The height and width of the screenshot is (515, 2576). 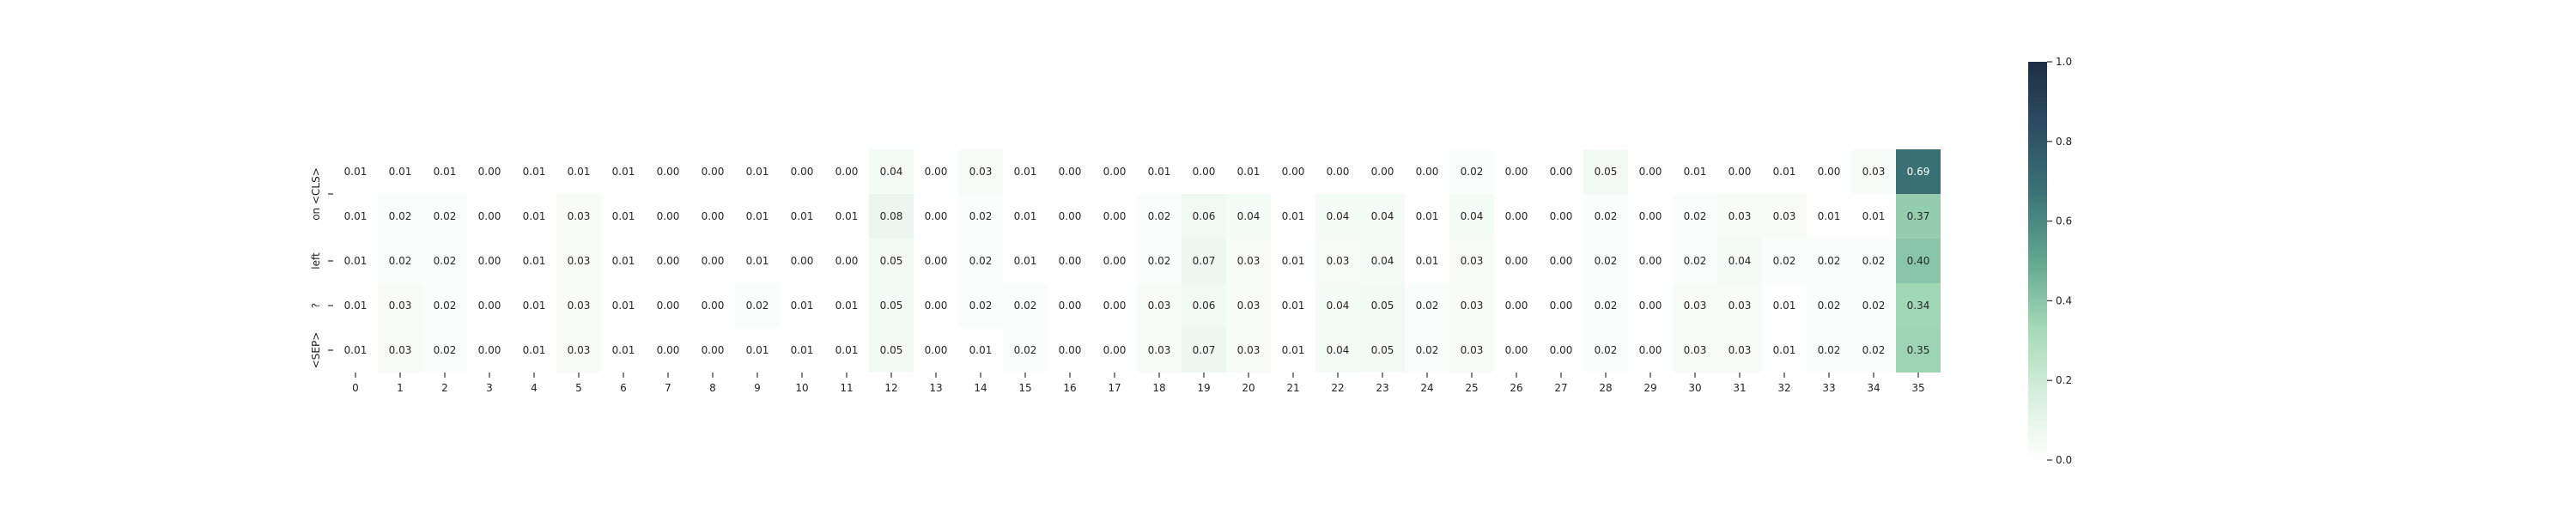 I want to click on y-tick-label: left, so click(x=316, y=261).